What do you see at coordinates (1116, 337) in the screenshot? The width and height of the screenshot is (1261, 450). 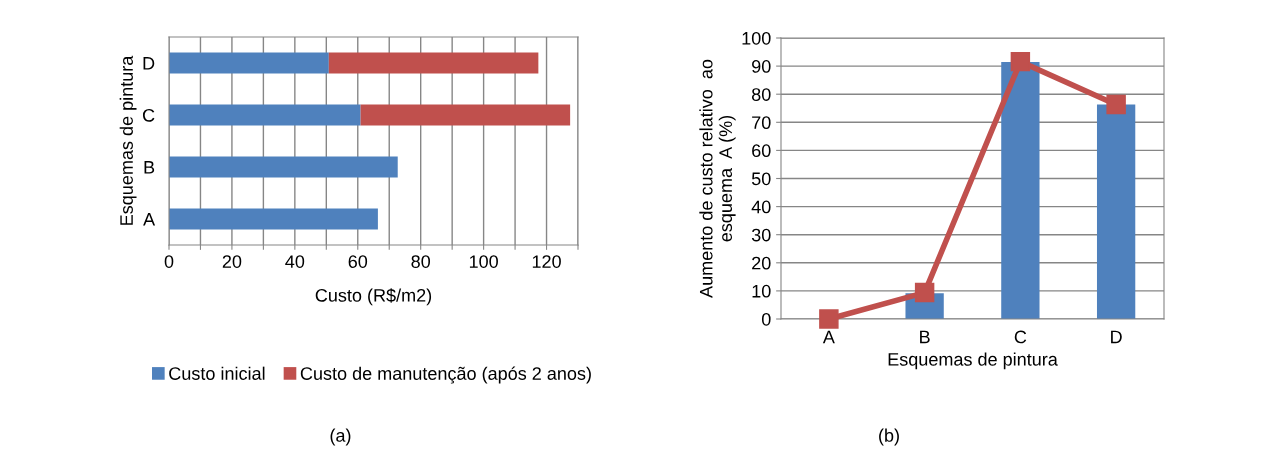 I see `x-tick-label: D` at bounding box center [1116, 337].